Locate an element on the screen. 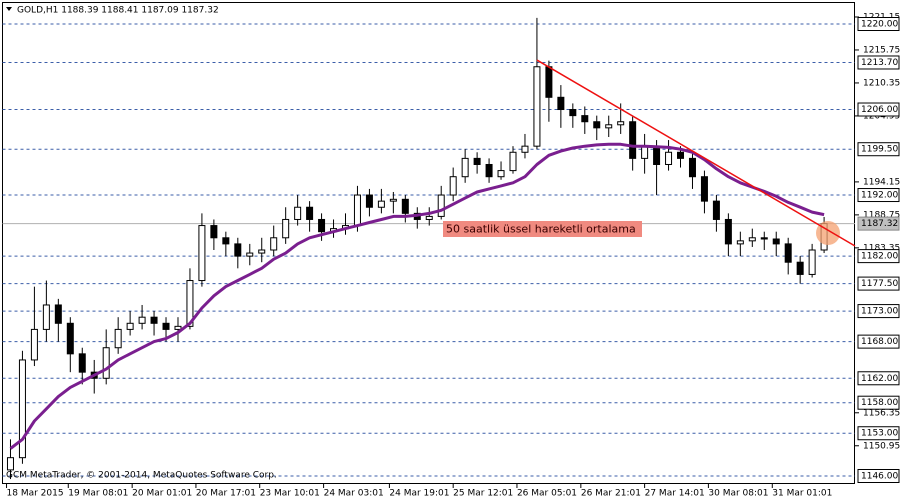 This screenshot has height=500, width=900. level-label: 1177.50 is located at coordinates (879, 284).